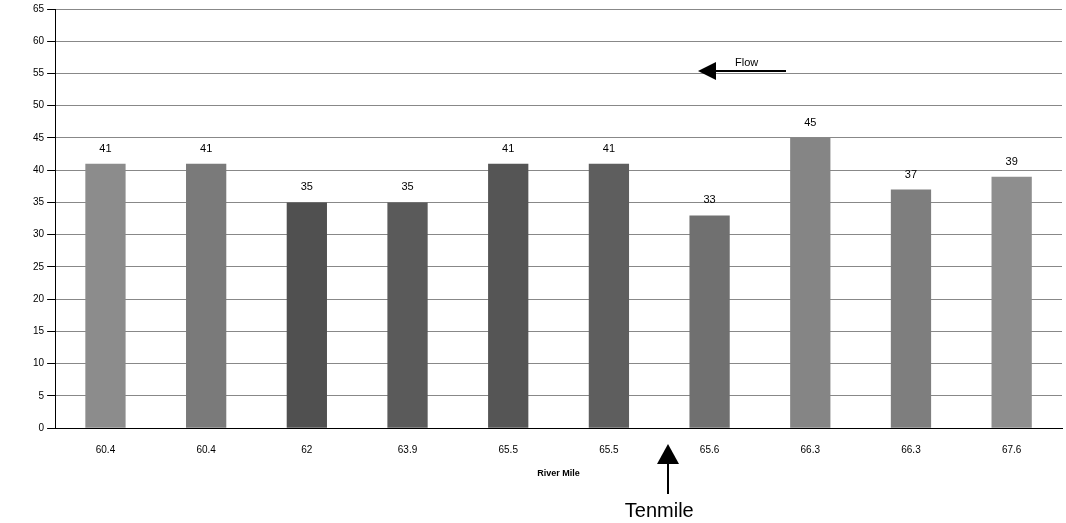 The height and width of the screenshot is (523, 1066). I want to click on data-label: 33, so click(709, 199).